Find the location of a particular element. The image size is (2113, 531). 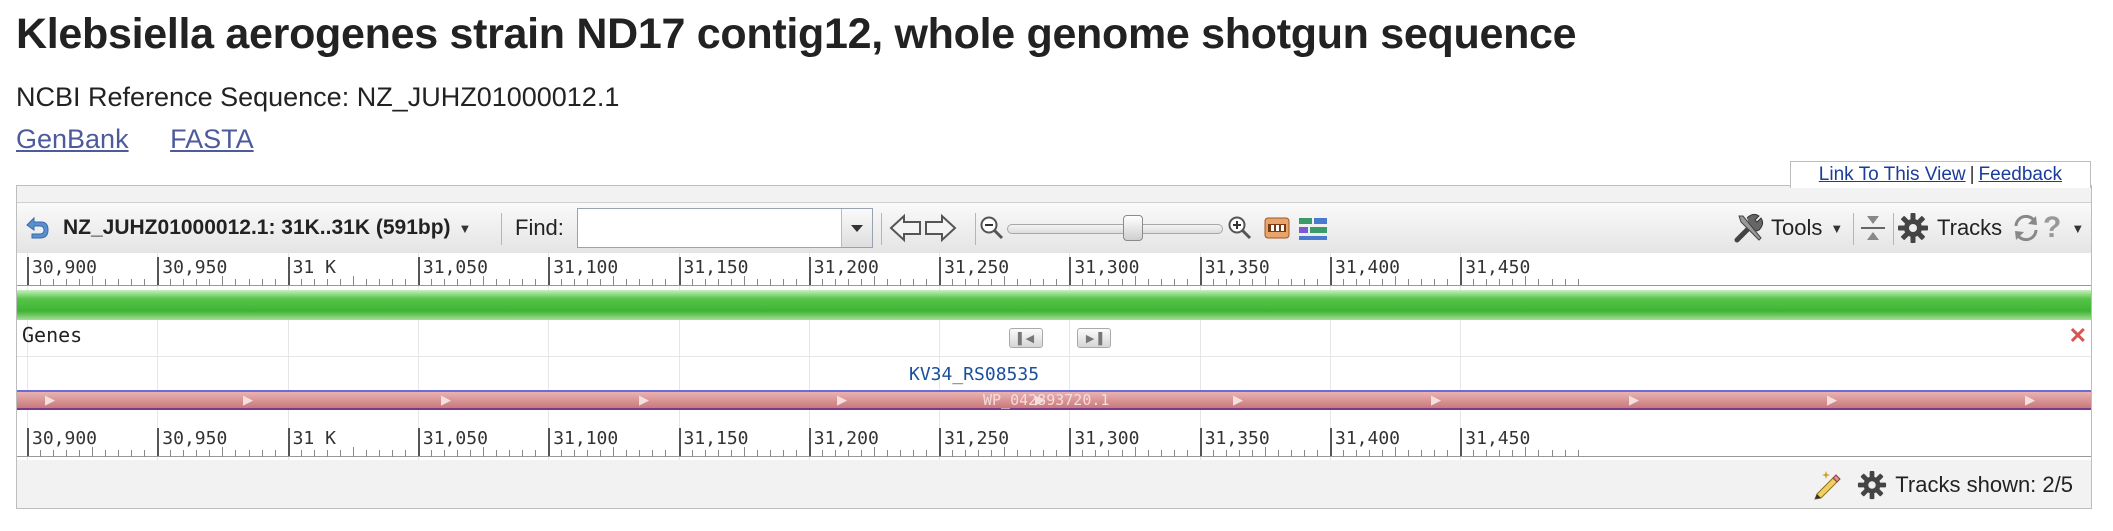

sequence-range-selector: NZ_JUHZ01000012.1: 31K..31K (591bp) ▼ is located at coordinates (267, 228).